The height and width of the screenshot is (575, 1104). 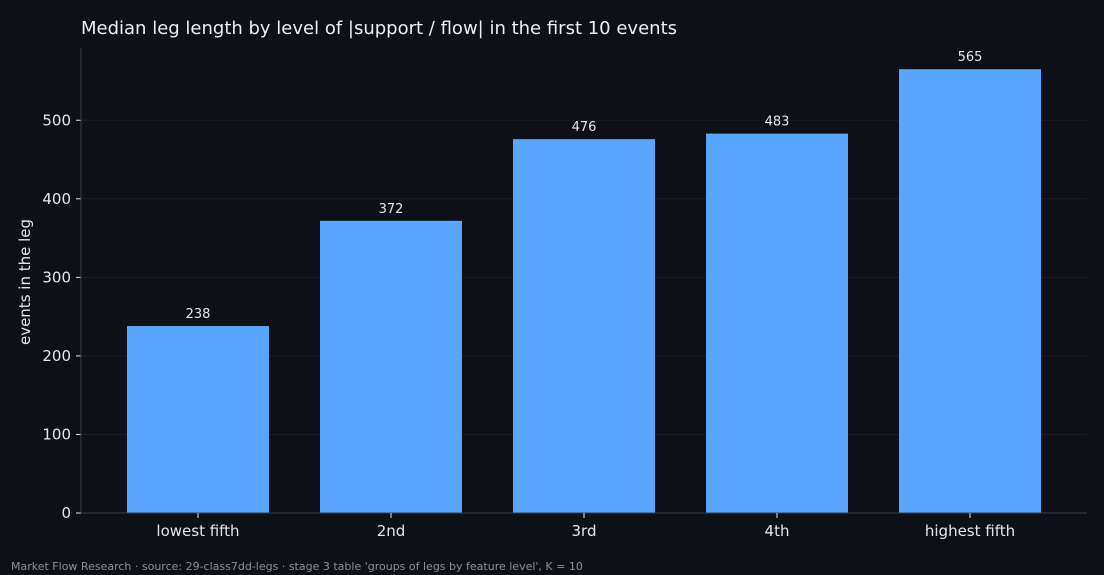 I want to click on bar-value-label: 476, so click(x=584, y=127).